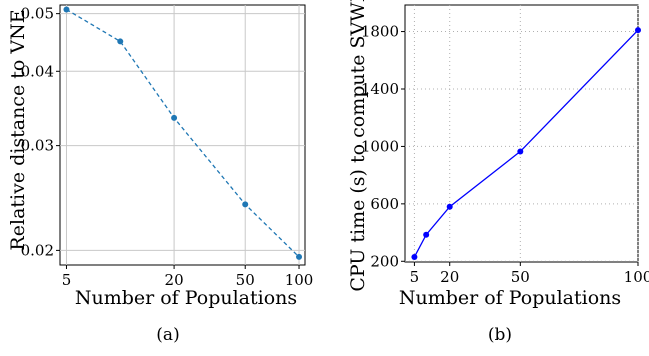  I want to click on chart-a-x-tick-label: 5, so click(67, 280).